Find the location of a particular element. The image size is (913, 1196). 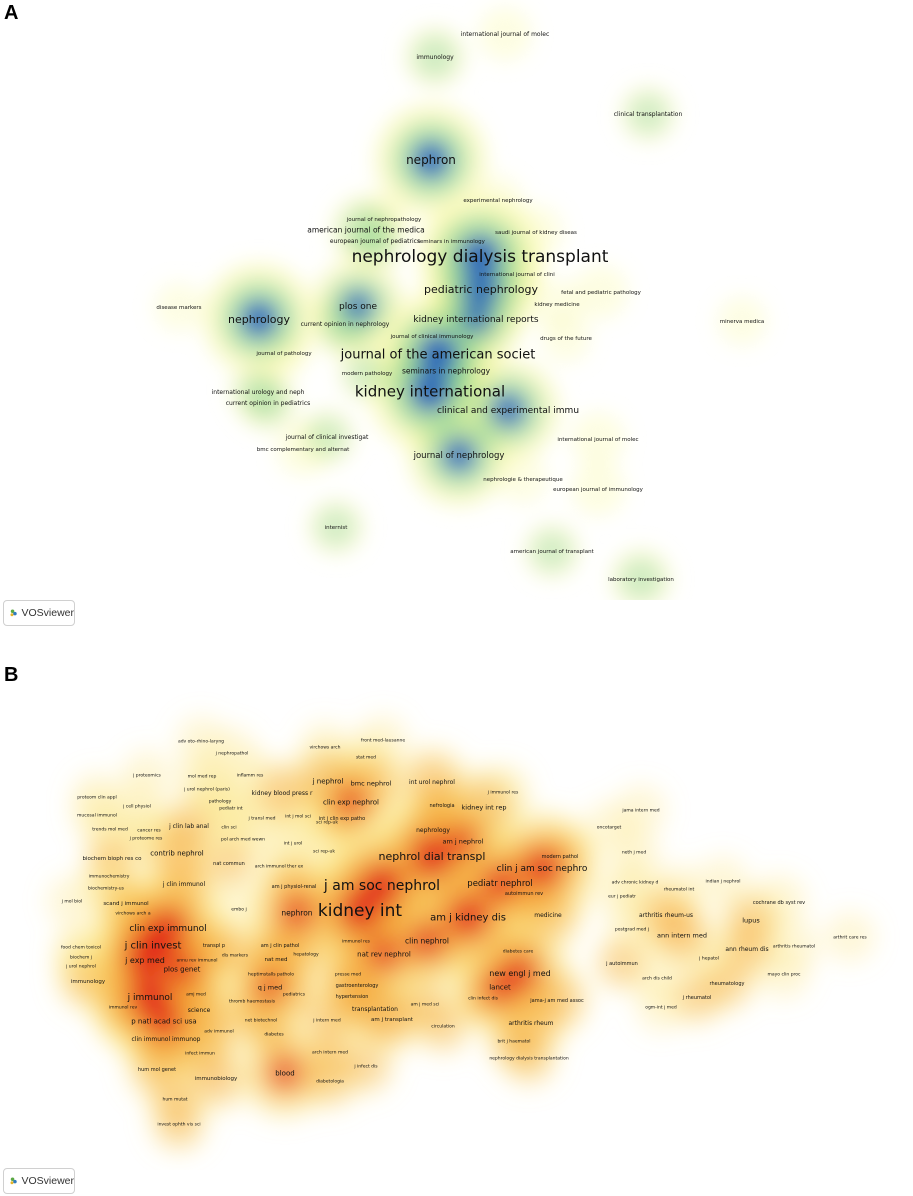

node-label: am j kidney dis is located at coordinates (468, 918).